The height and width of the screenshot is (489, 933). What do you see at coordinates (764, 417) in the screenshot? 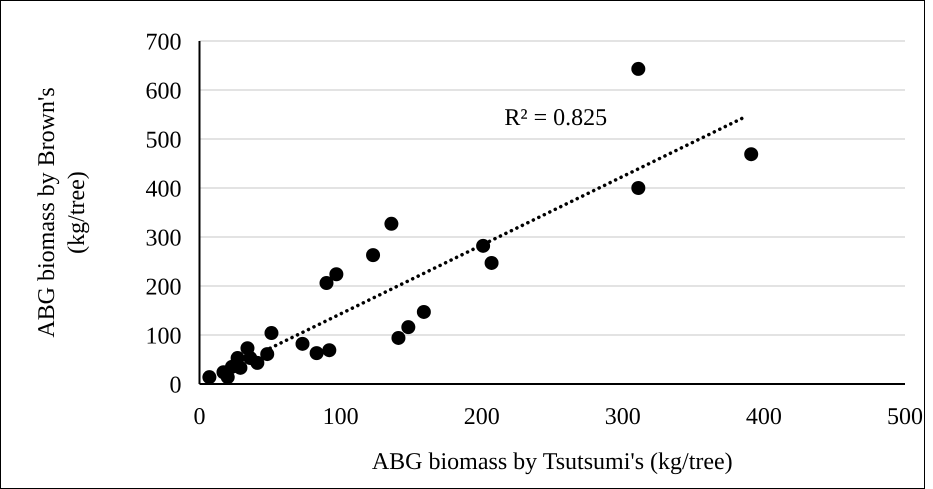
I see `x-tick-label: 400` at bounding box center [764, 417].